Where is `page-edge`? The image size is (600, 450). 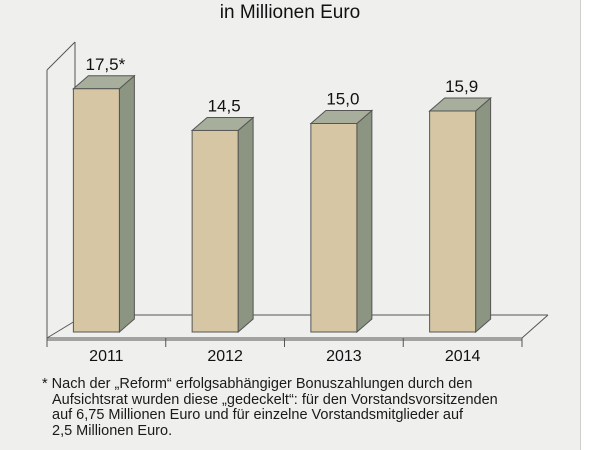 page-edge is located at coordinates (590, 225).